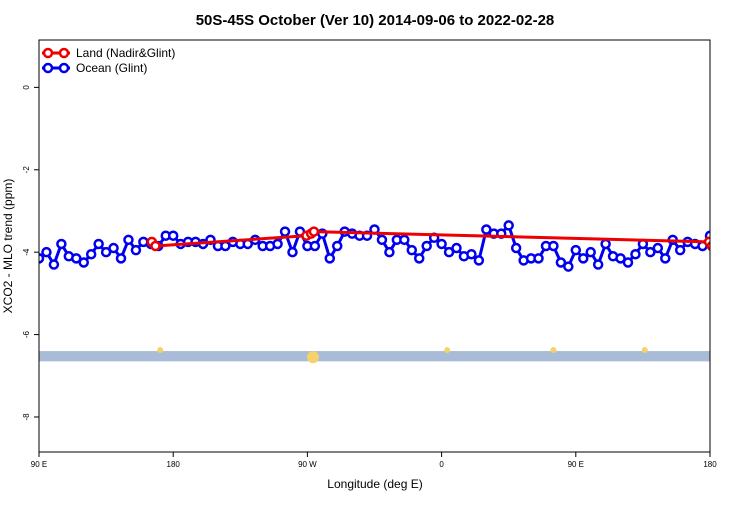 This screenshot has width=750, height=505. I want to click on series-layer, so click(384, 246).